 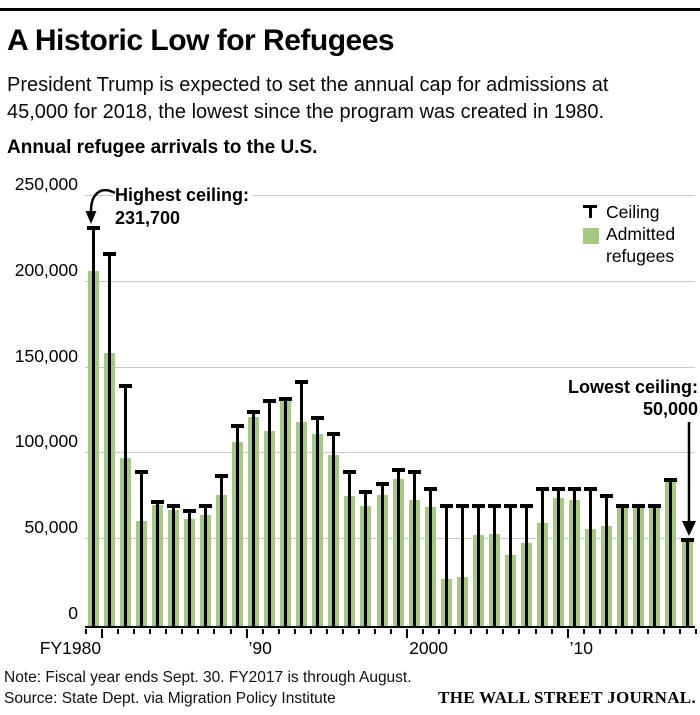 I want to click on ceiling-cap-1980, so click(x=93, y=228).